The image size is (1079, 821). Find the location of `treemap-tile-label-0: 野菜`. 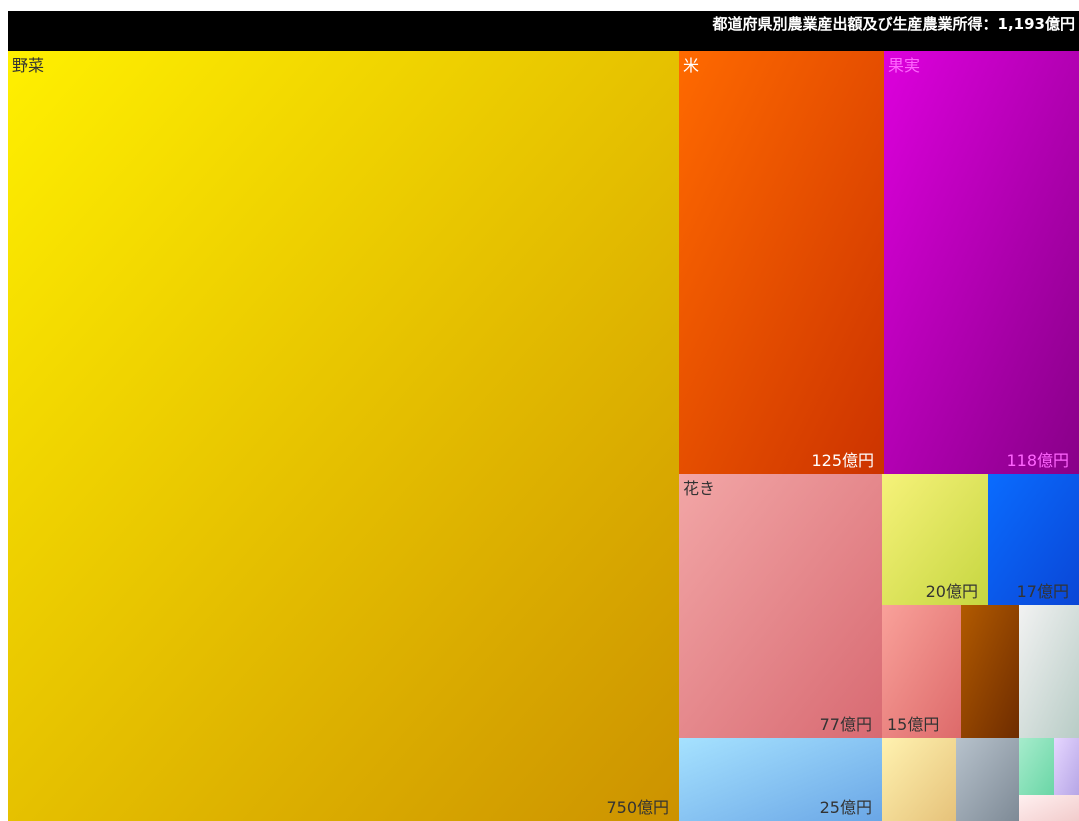

treemap-tile-label-0: 野菜 is located at coordinates (28, 65).